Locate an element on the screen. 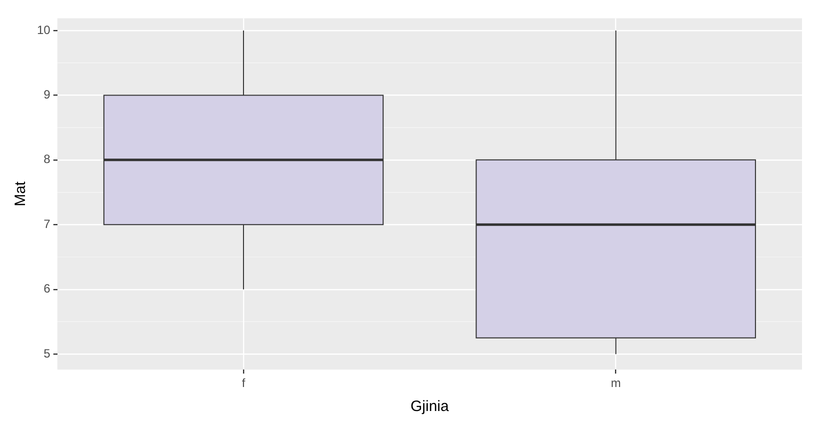 Image resolution: width=818 pixels, height=428 pixels. x-tick-label: f is located at coordinates (244, 383).